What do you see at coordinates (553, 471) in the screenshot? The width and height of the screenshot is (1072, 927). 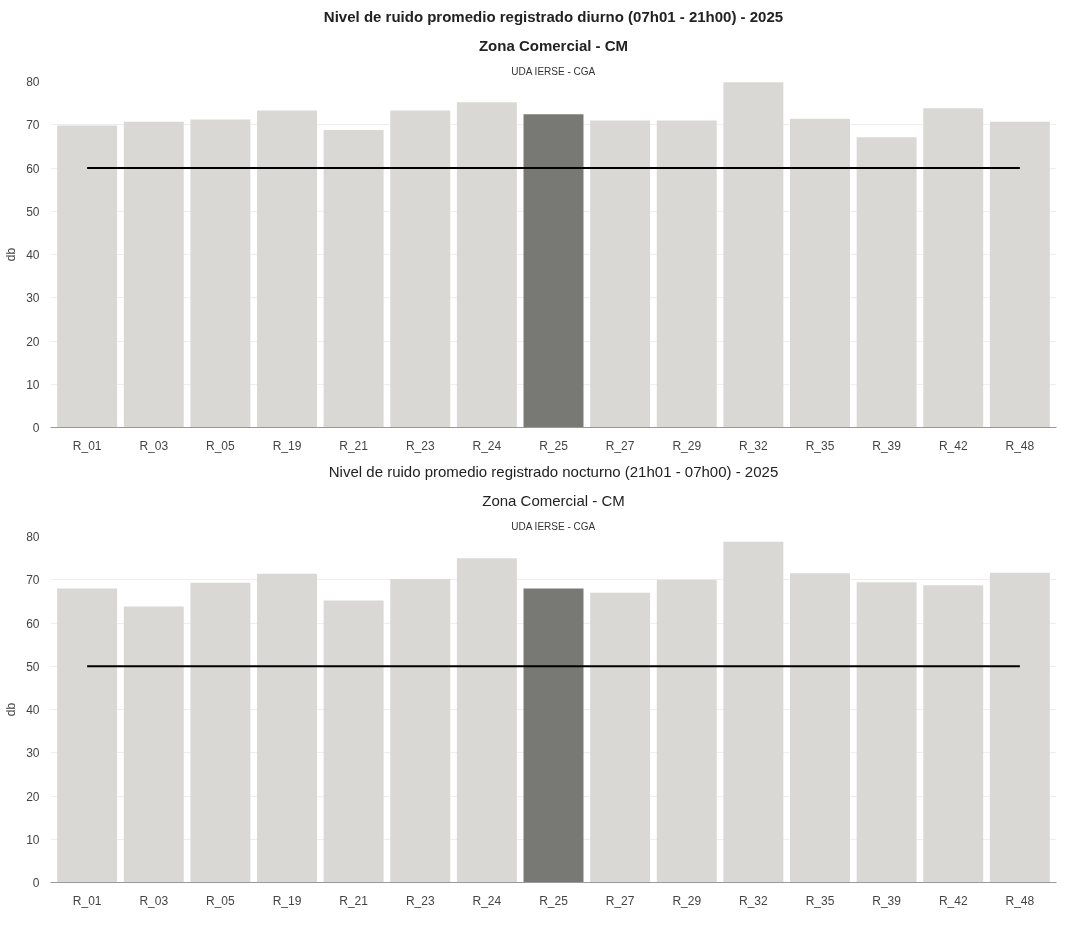 I see `chart-title: Nivel de ruido promedio registrado nocturno (21h01 - 07h00) - 2025` at bounding box center [553, 471].